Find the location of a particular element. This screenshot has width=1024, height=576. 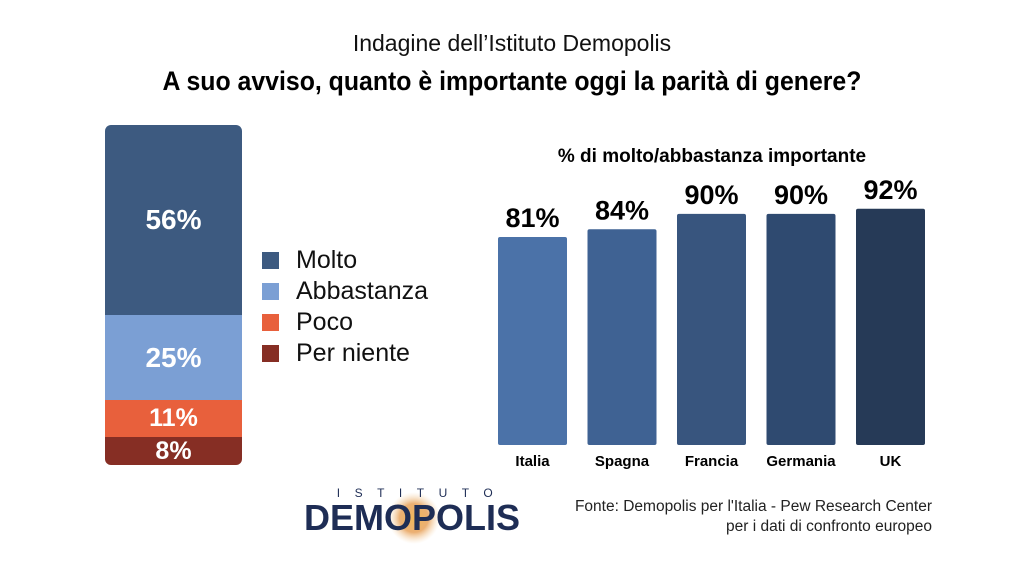

stacked-bar-chart: 56% 25% 11% 8% is located at coordinates (173, 295).